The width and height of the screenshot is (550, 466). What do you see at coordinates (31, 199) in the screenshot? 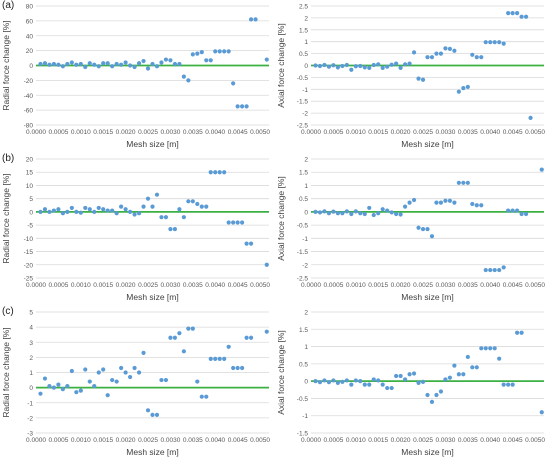
I see `y-tick-label: 5` at bounding box center [31, 199].